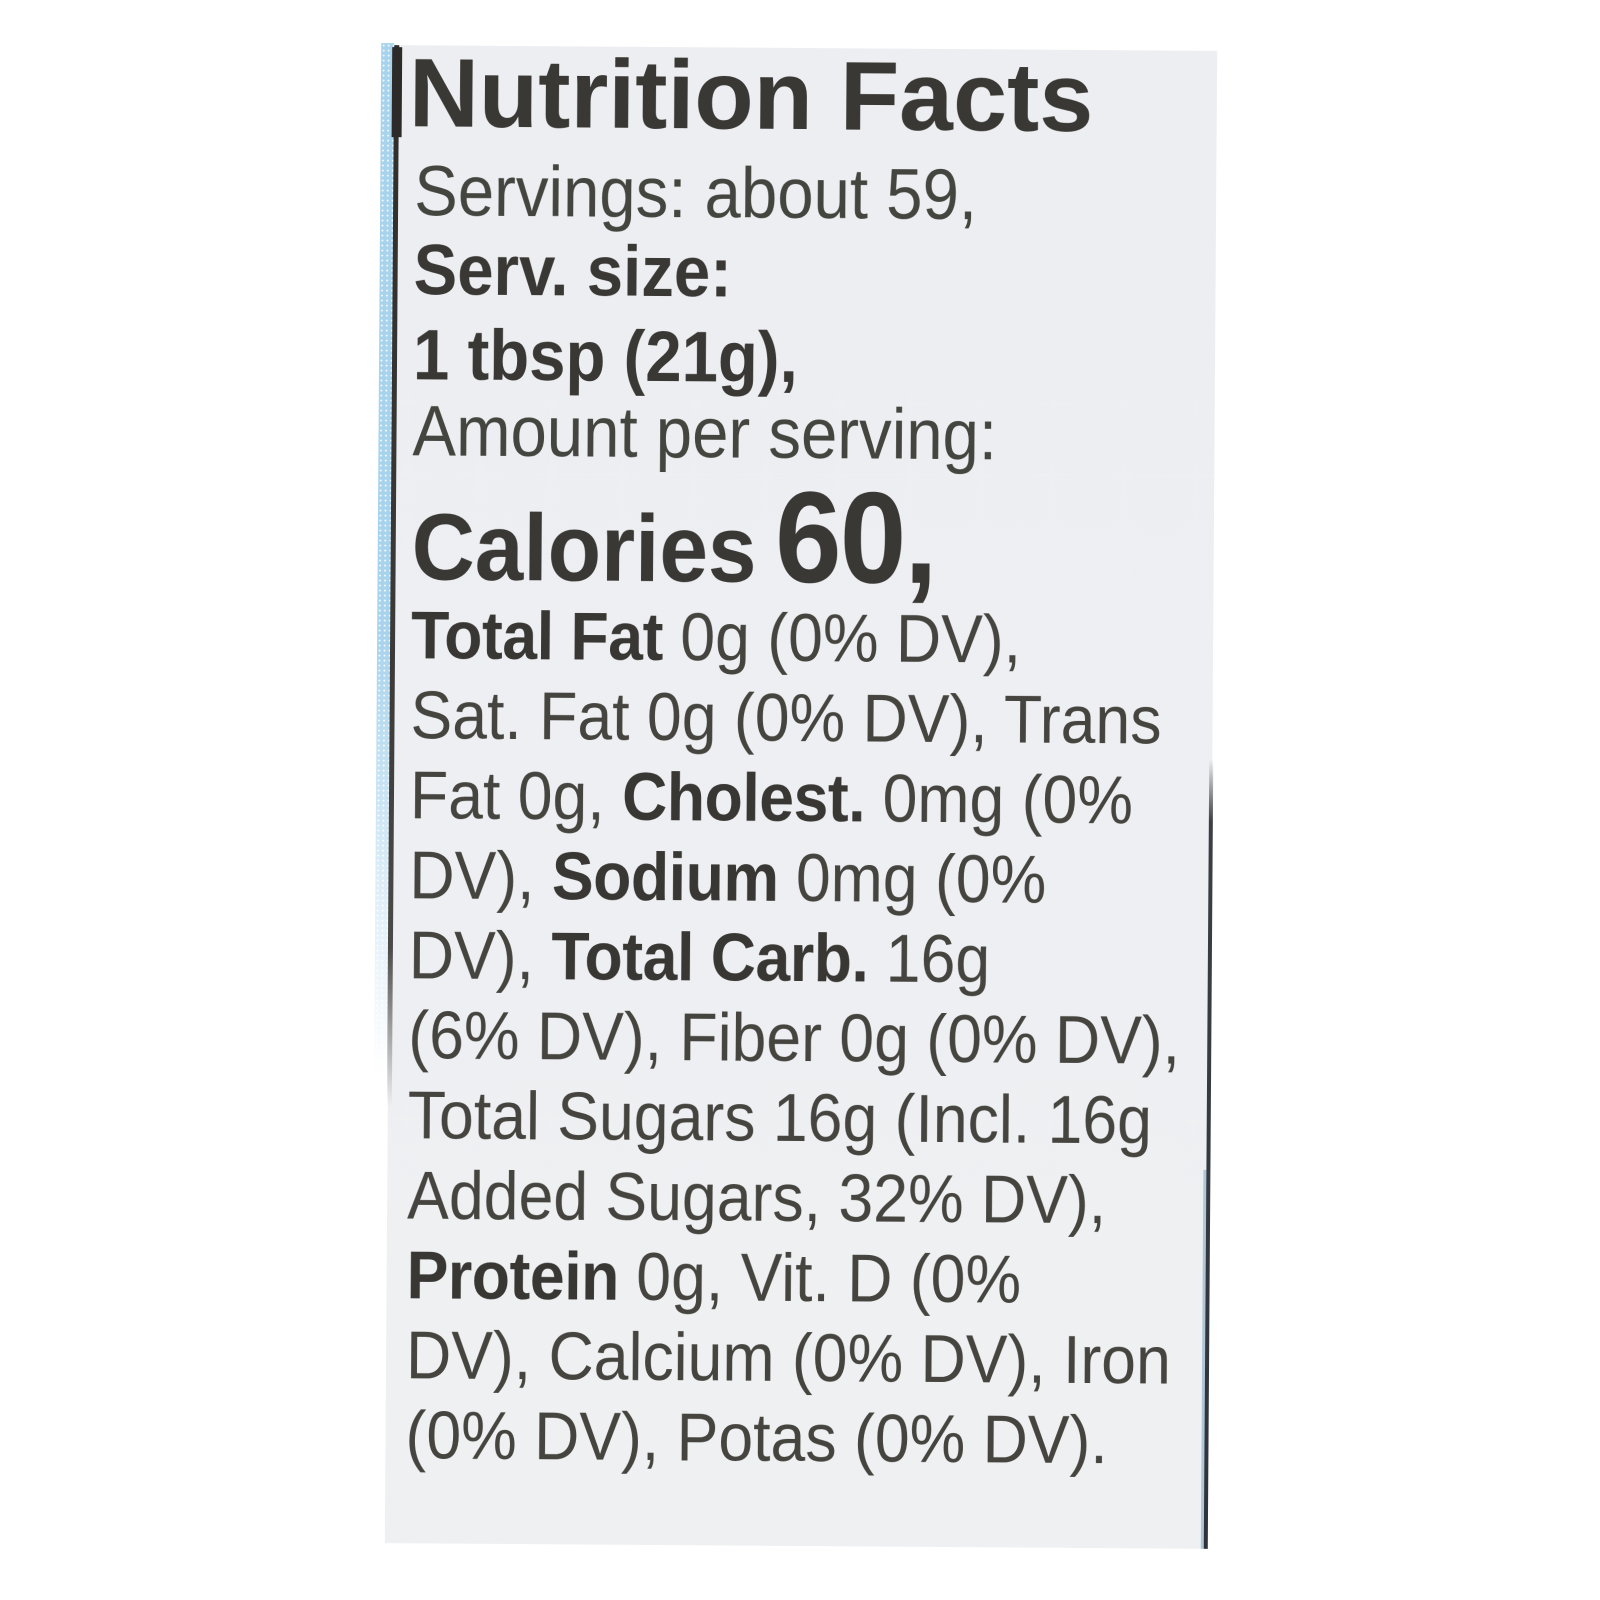 The width and height of the screenshot is (1600, 1600). I want to click on label-right-border, so click(1208, 1153).